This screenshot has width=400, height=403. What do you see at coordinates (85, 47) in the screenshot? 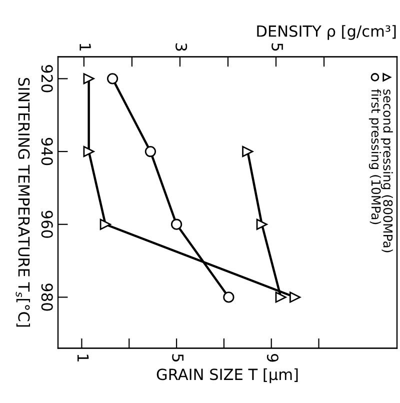
I see `x2-tick-label: 1` at bounding box center [85, 47].